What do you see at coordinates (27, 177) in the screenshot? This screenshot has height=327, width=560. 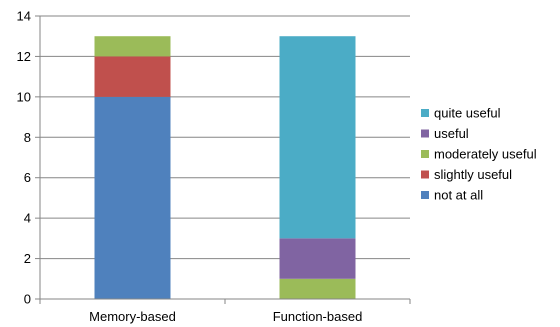 I see `y-tick-label: 6` at bounding box center [27, 177].